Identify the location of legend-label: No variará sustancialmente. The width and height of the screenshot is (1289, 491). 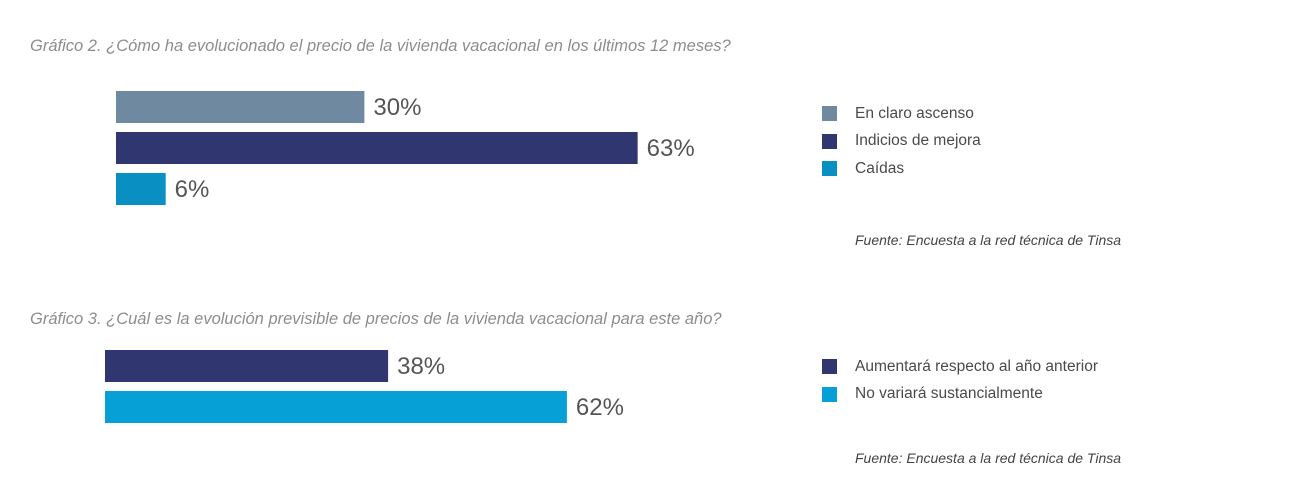
(949, 394).